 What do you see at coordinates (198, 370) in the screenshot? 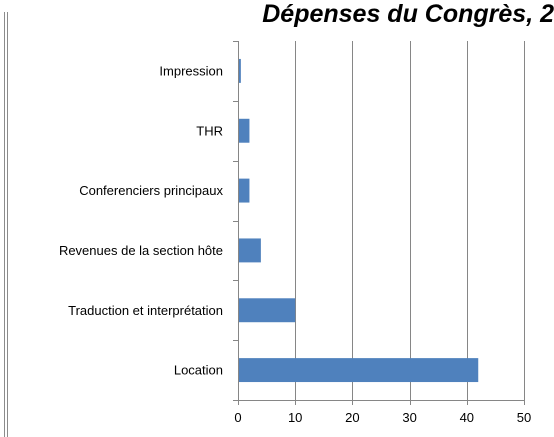
I see `category-label-1: Location` at bounding box center [198, 370].